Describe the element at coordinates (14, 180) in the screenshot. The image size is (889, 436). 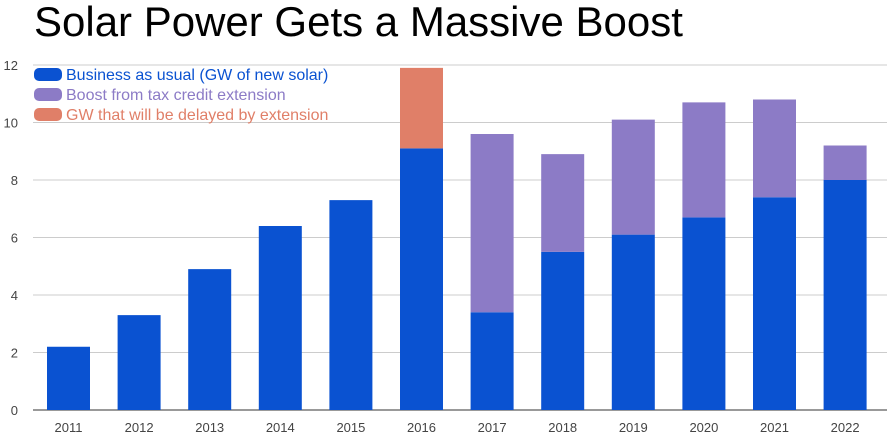
I see `y-tick-label: 8` at that location.